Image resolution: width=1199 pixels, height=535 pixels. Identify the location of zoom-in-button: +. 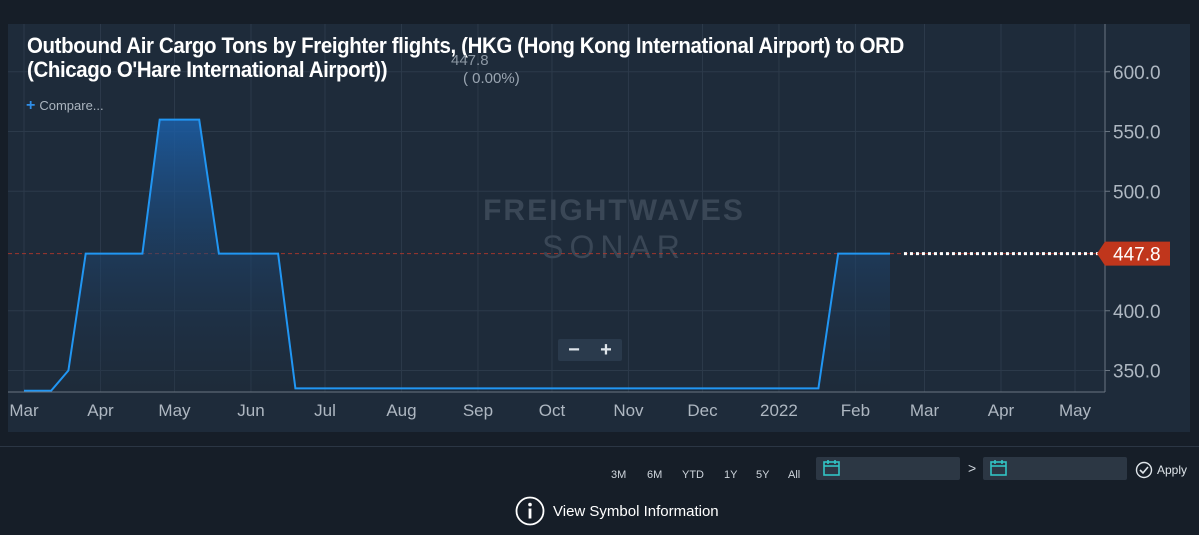
(606, 350).